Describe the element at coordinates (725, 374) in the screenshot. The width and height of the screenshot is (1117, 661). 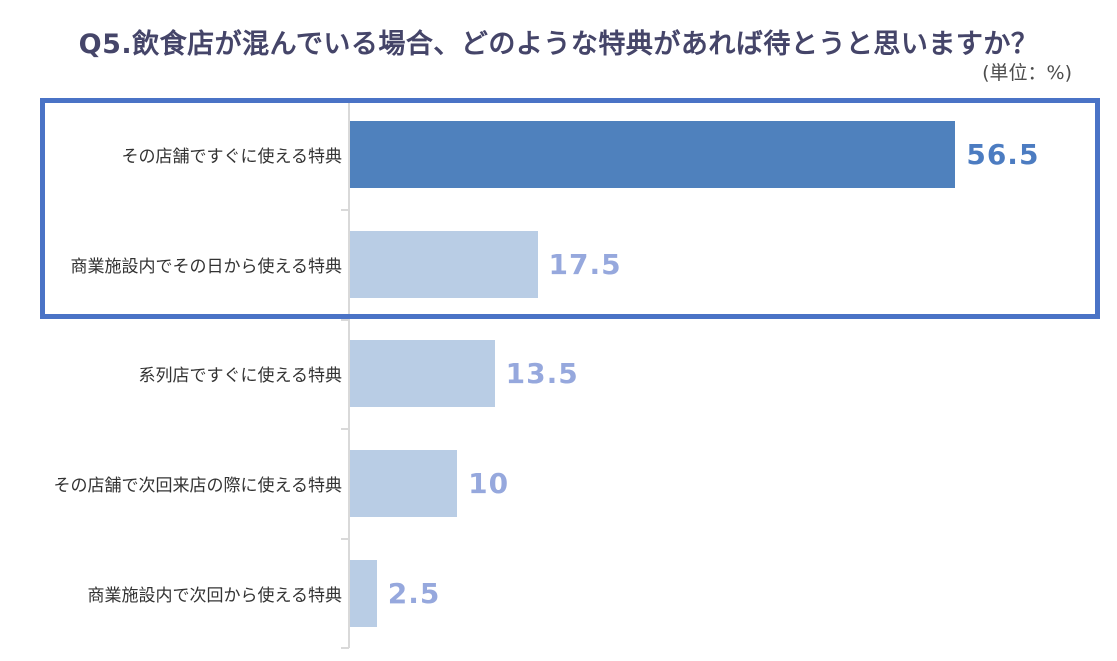
I see `bar-track: 13.5` at that location.